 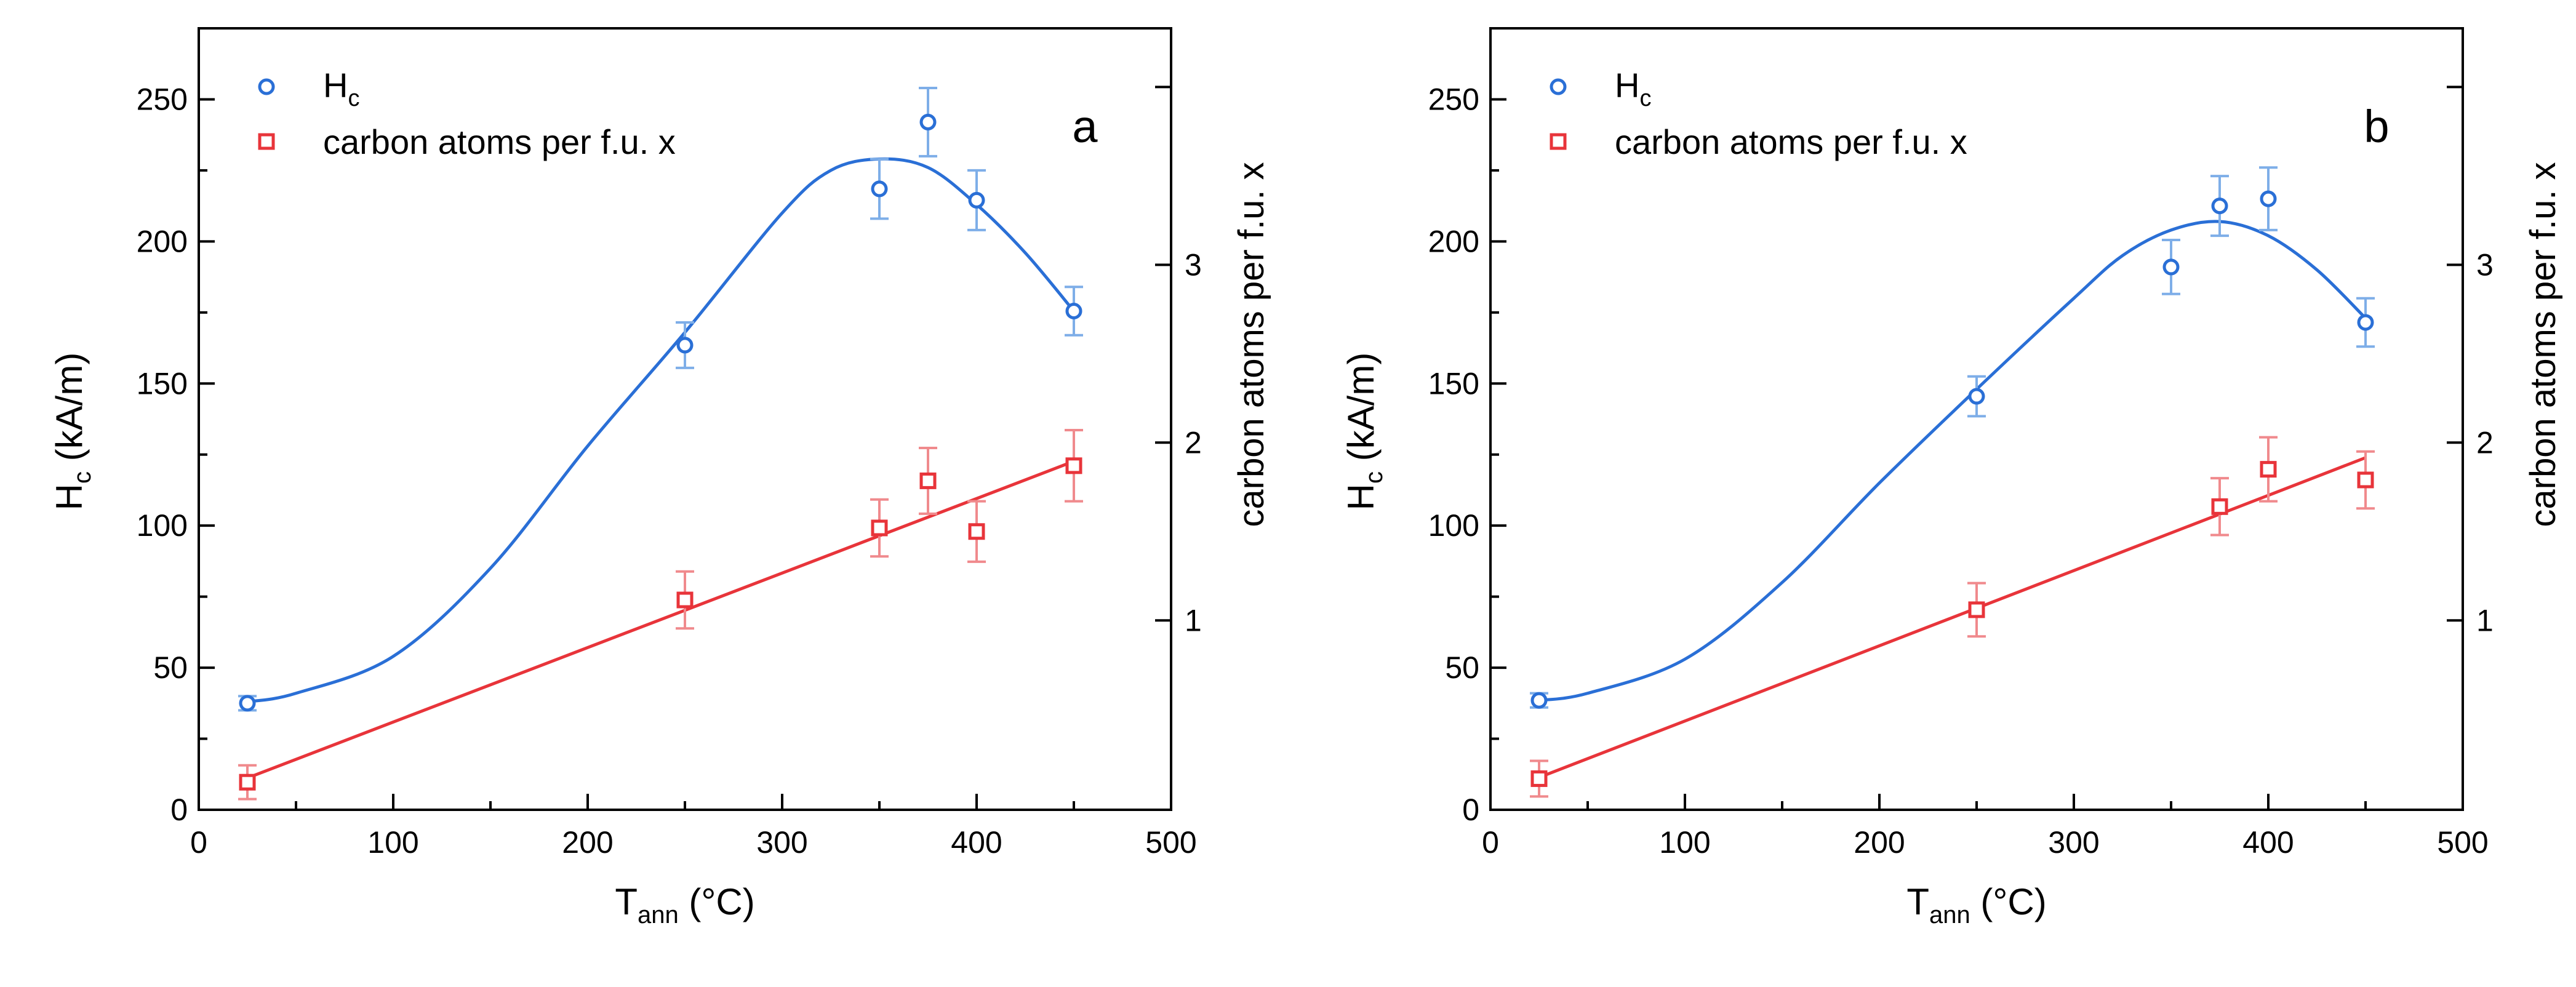 What do you see at coordinates (1085, 126) in the screenshot?
I see `panel-label: a` at bounding box center [1085, 126].